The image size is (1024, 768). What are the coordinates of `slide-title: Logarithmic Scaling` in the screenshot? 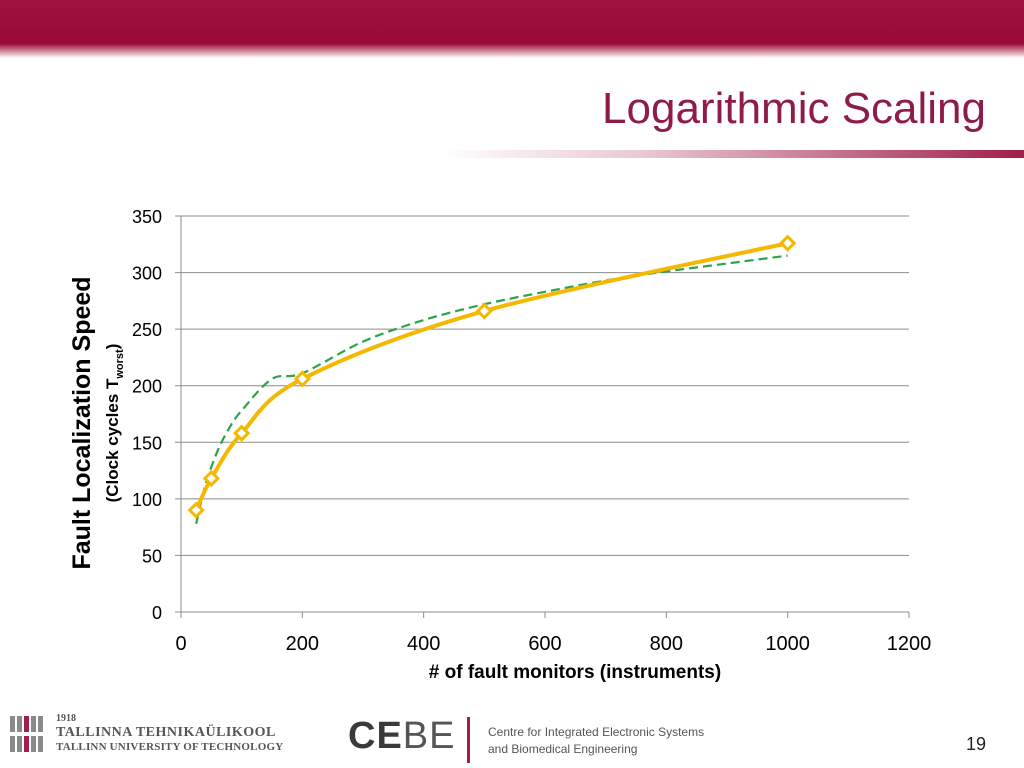 It's located at (794, 108).